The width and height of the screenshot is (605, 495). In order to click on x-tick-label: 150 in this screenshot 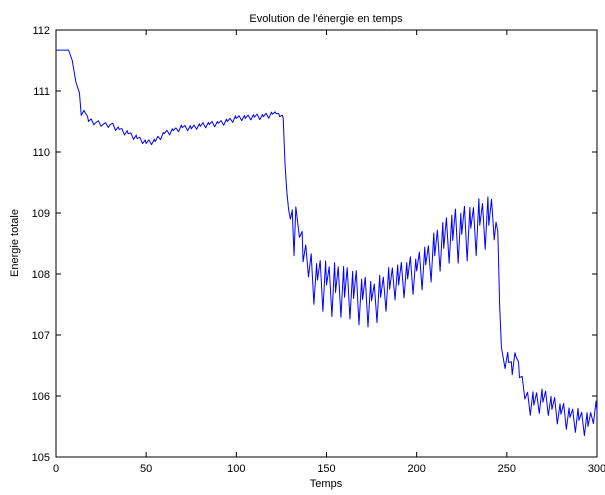, I will do `click(326, 469)`.